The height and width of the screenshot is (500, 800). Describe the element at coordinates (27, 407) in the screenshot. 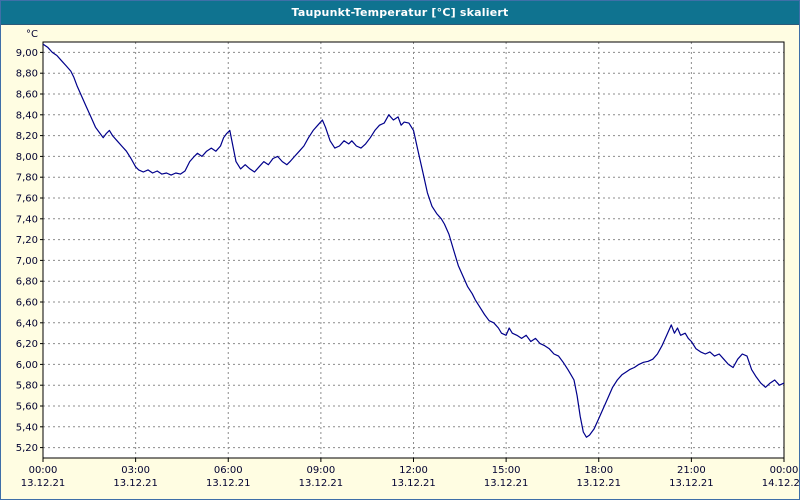

I see `svg-text: 5,60` at that location.